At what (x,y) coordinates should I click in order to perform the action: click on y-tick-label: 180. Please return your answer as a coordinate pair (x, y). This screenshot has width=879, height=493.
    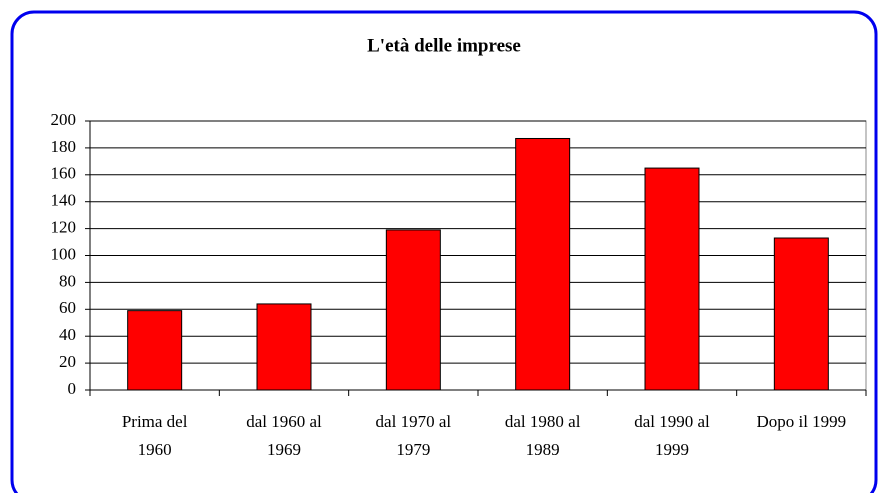
    Looking at the image, I should click on (64, 146).